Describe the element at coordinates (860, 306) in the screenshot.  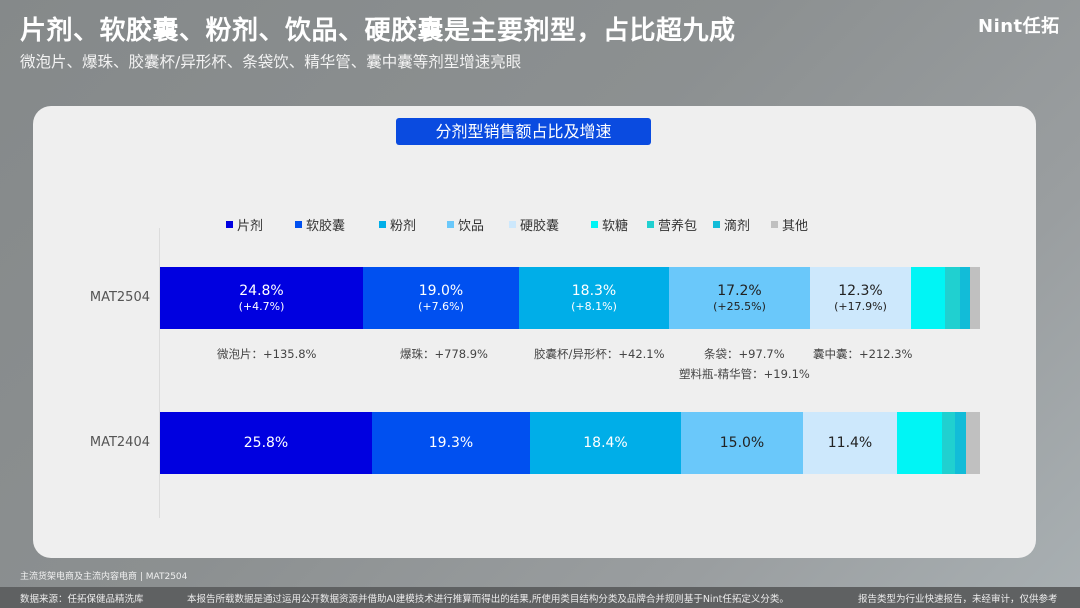
I see `segment-growth: (+17.9%)` at that location.